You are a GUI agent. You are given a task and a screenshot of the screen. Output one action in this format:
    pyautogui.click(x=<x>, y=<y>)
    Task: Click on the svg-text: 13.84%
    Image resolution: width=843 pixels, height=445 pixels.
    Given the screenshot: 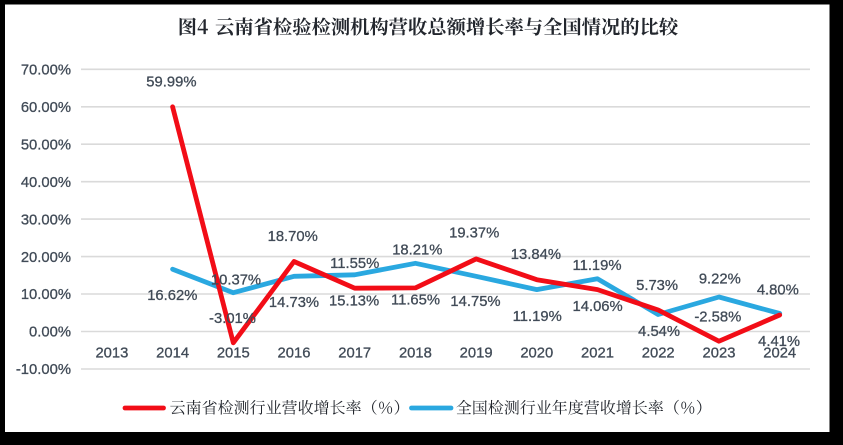 What is the action you would take?
    pyautogui.click(x=536, y=255)
    